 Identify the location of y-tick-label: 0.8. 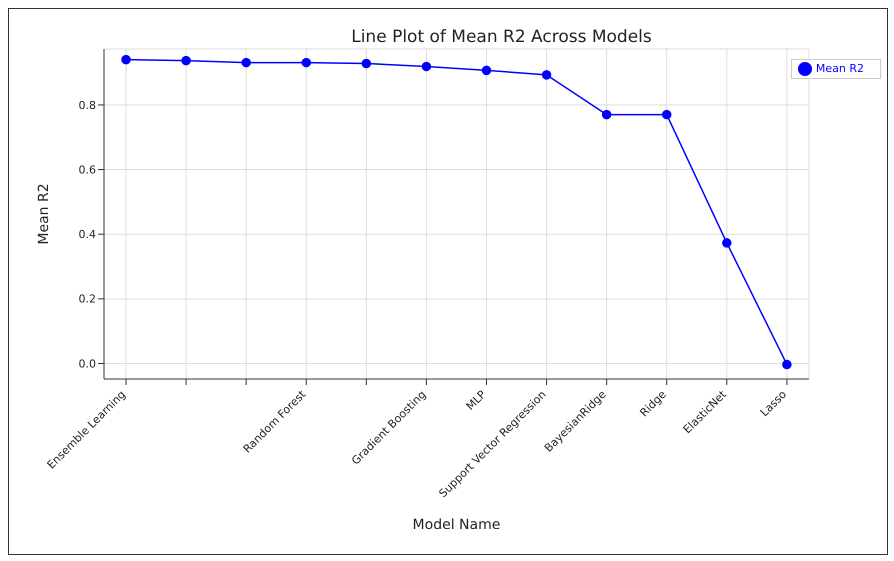
(87, 105).